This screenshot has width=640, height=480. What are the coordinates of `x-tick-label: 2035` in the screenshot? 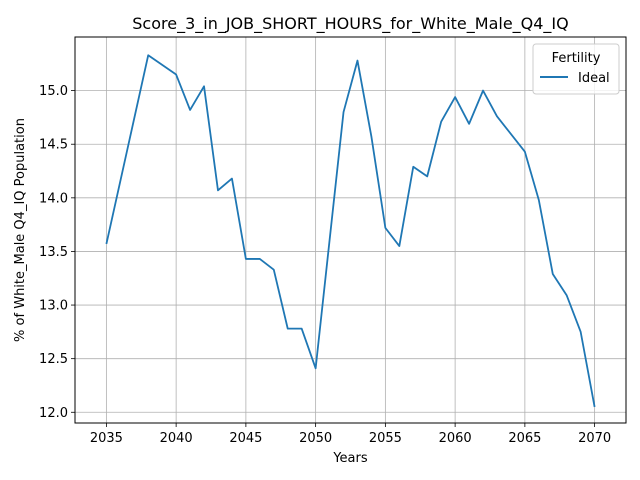 It's located at (106, 438).